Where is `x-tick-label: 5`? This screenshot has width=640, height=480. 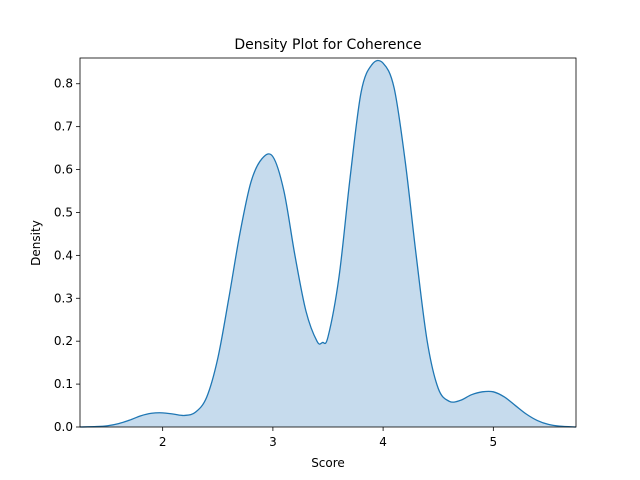 x-tick-label: 5 is located at coordinates (494, 442).